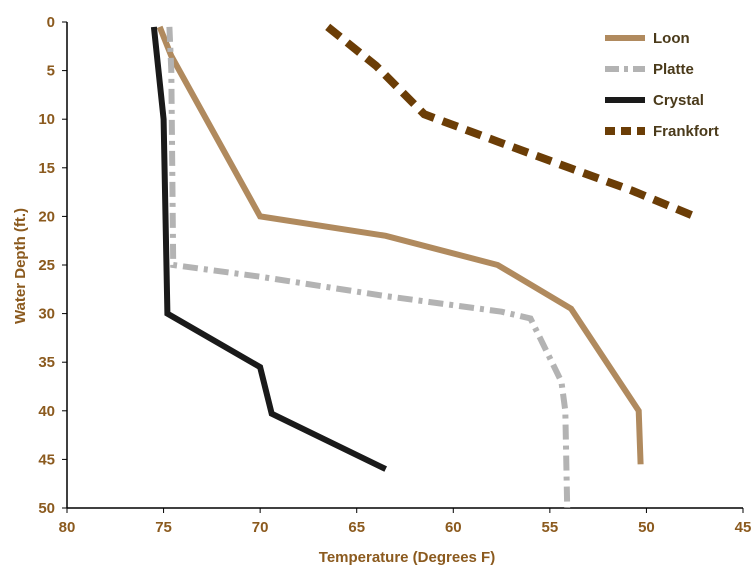  What do you see at coordinates (51, 71) in the screenshot?
I see `y-tick-label: 5` at bounding box center [51, 71].